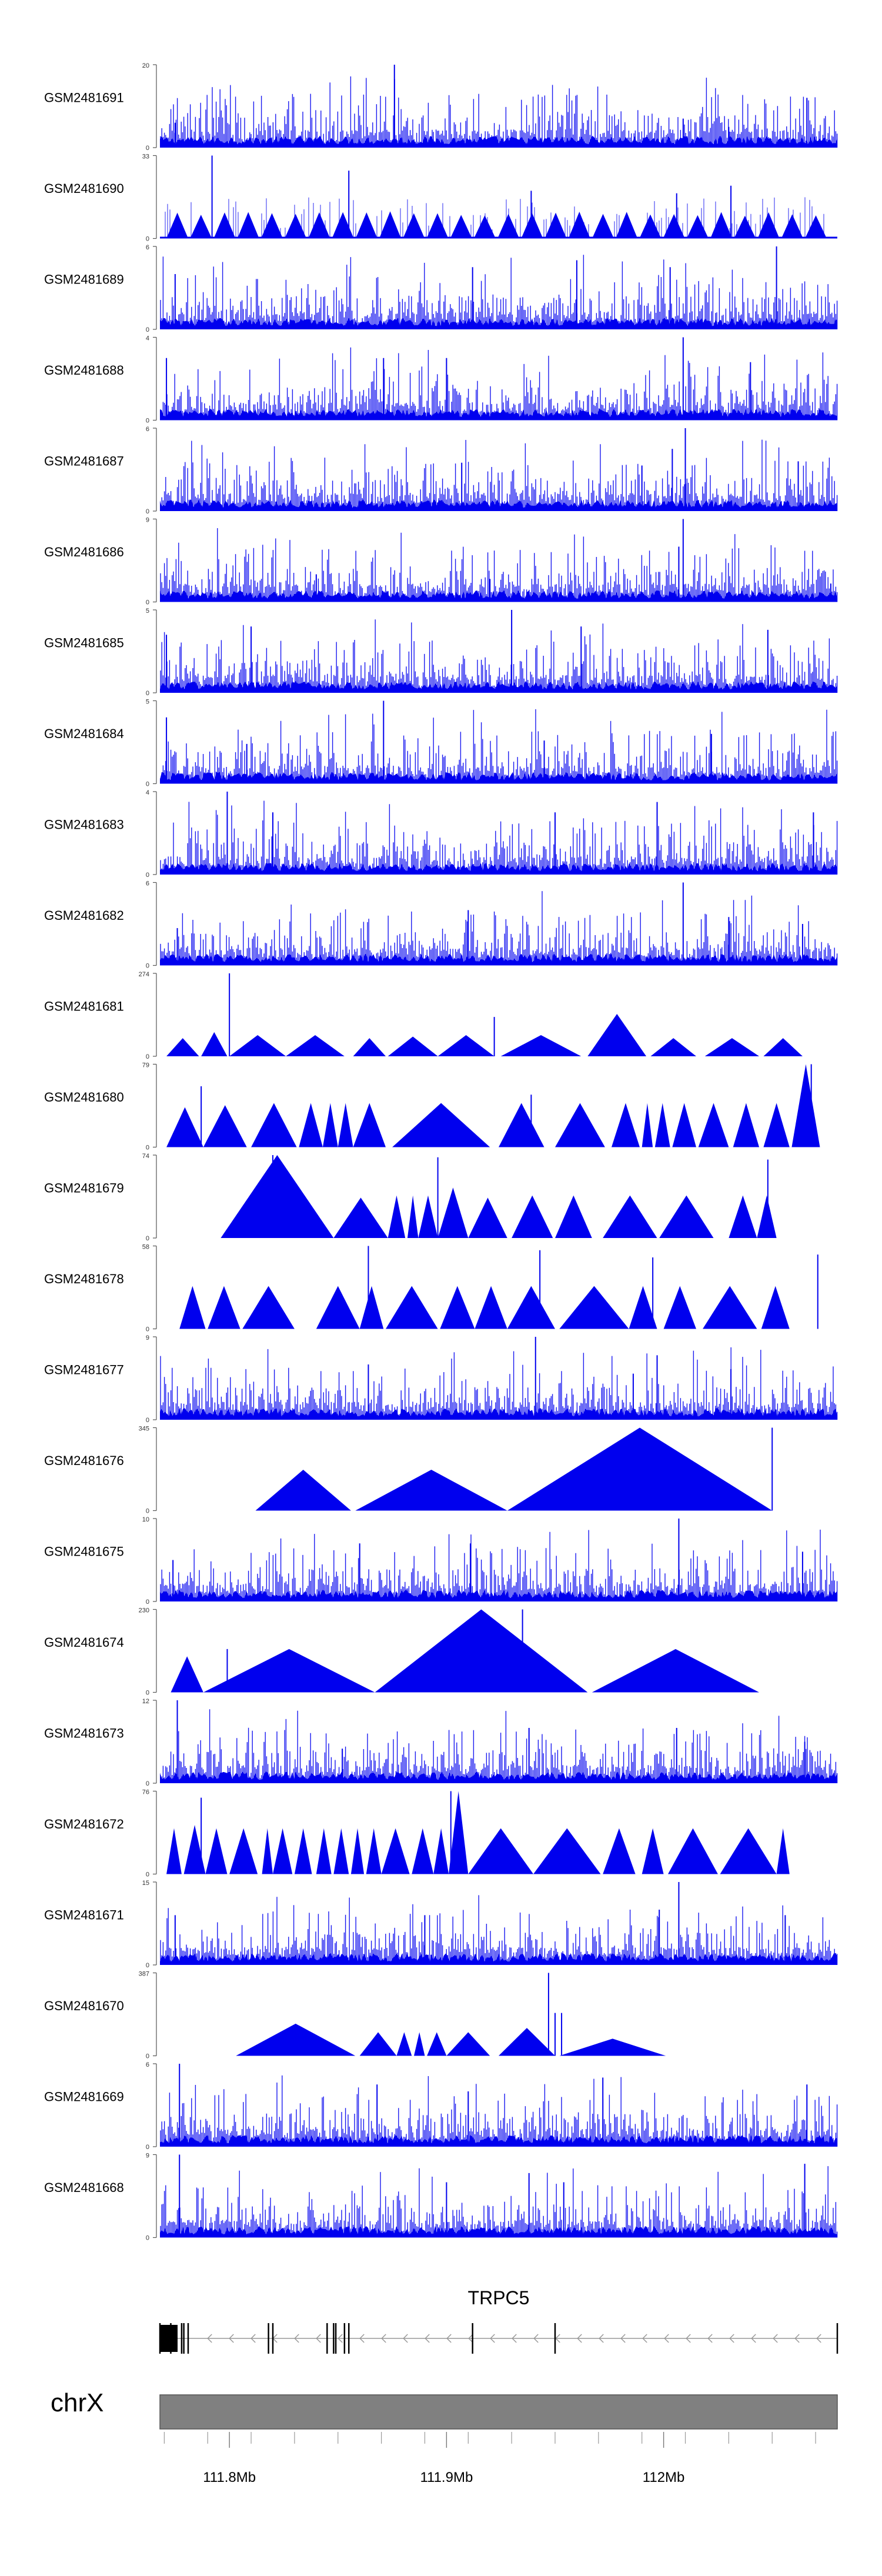 The height and width of the screenshot is (2576, 882). Describe the element at coordinates (84, 2187) in the screenshot. I see `track-label: GSM2481668` at that location.